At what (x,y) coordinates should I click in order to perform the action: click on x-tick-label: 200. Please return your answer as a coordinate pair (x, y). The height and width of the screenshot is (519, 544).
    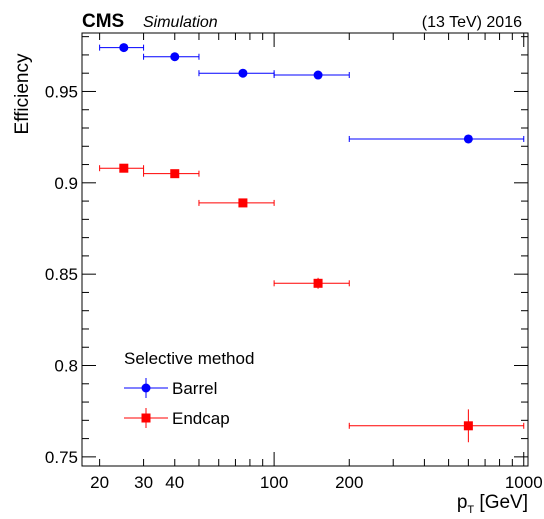
    Looking at the image, I should click on (349, 482).